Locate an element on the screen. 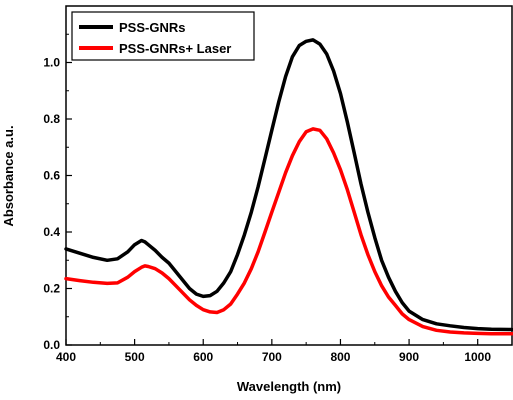 This screenshot has height=400, width=513. y-tick-label: 0.4 is located at coordinates (51, 232).